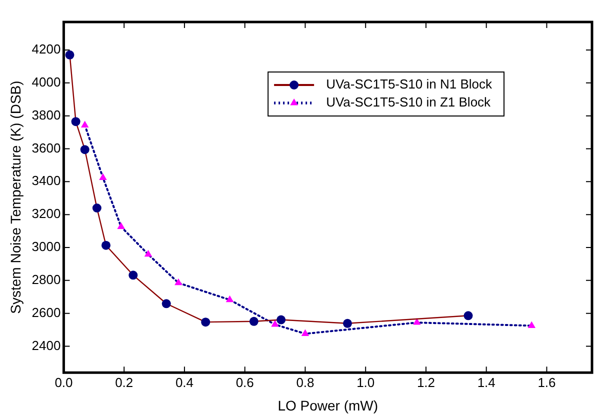  Describe the element at coordinates (365, 382) in the screenshot. I see `x-tick-label: 1.0` at that location.